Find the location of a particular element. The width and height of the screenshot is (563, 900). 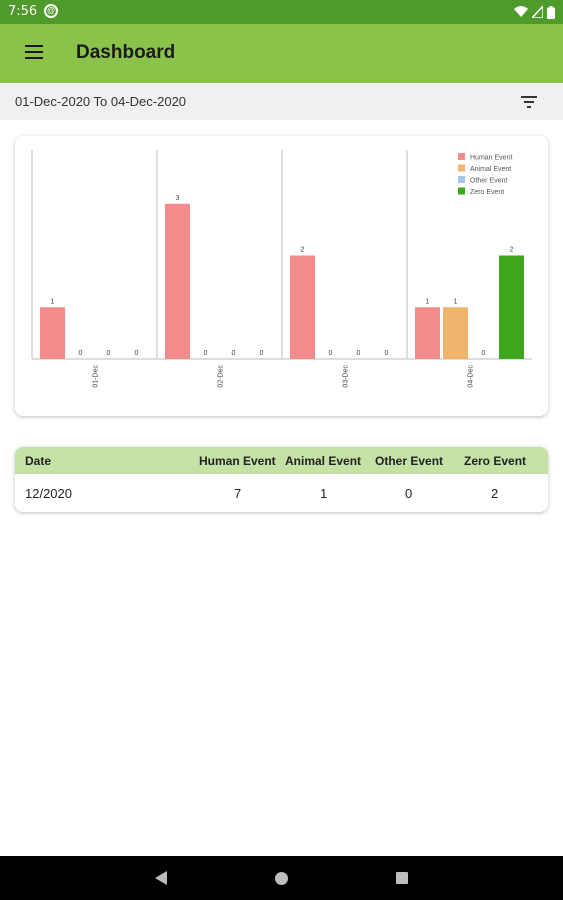

wifi-icon is located at coordinates (521, 12).